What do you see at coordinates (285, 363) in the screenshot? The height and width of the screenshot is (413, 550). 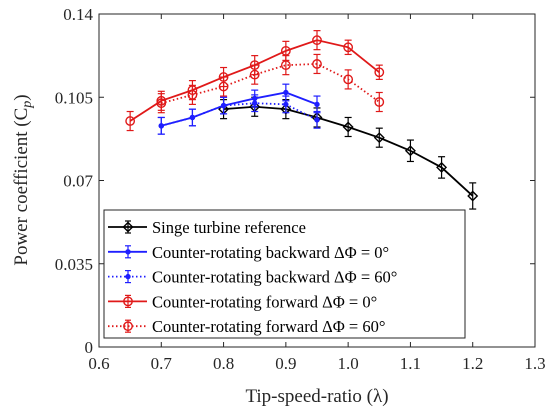 I see `x-tick-label: 0.9` at bounding box center [285, 363].